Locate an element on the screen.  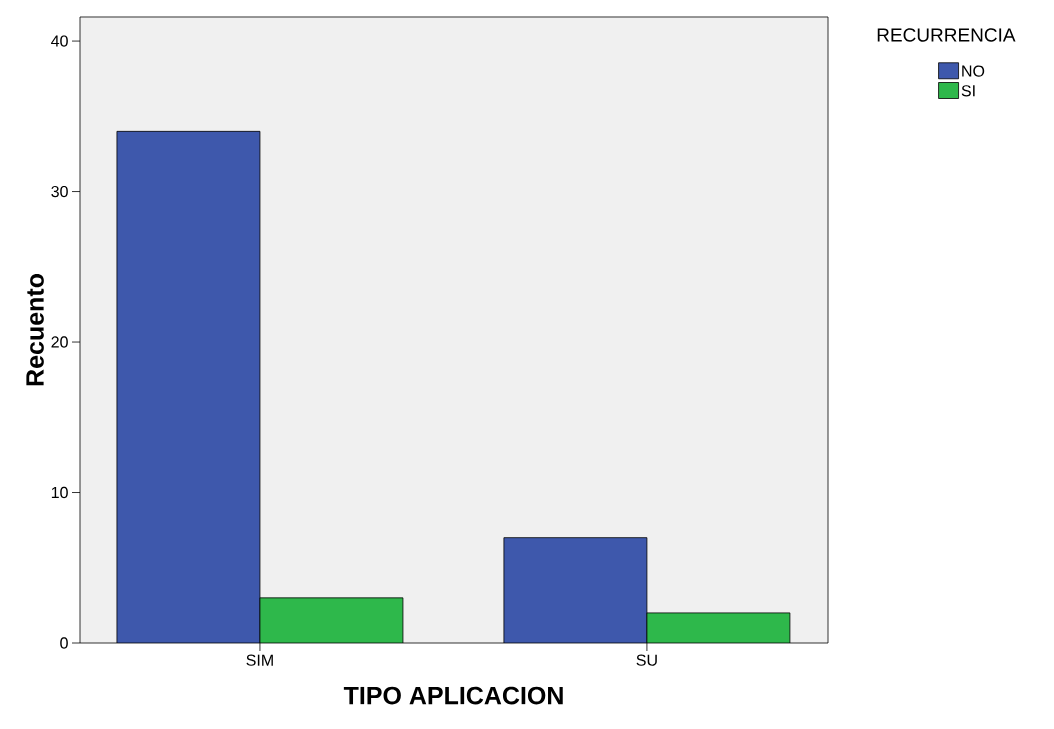
y-tick-label: 20 is located at coordinates (59, 342).